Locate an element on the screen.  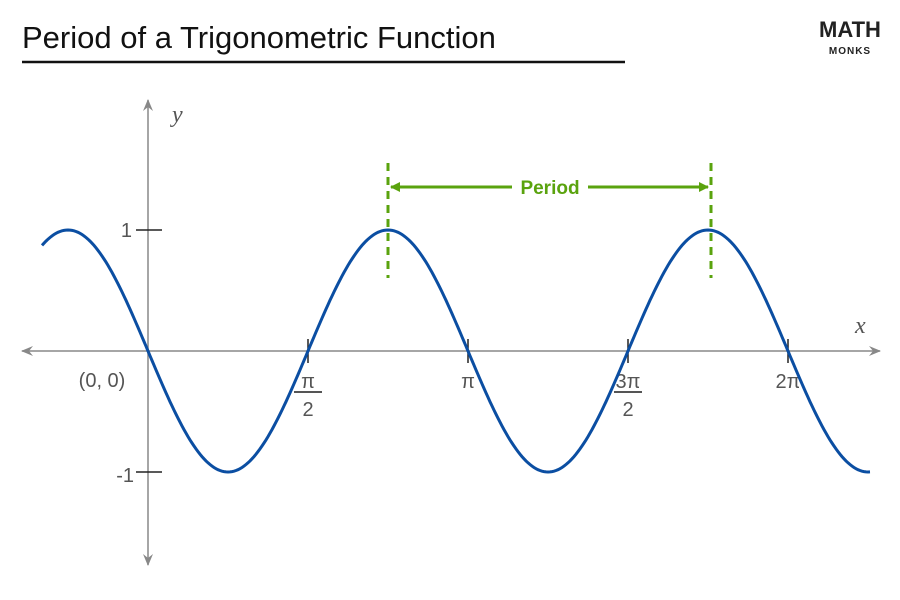
x-tick-numerator: π is located at coordinates (308, 382).